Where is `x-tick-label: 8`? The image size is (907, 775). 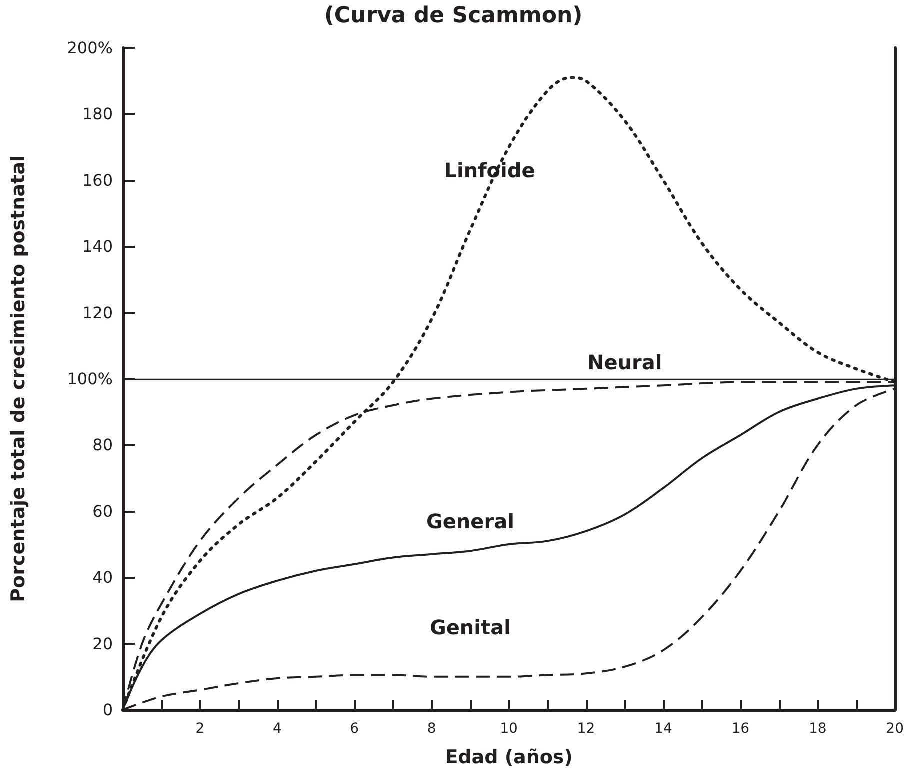
x-tick-label: 8 is located at coordinates (431, 729).